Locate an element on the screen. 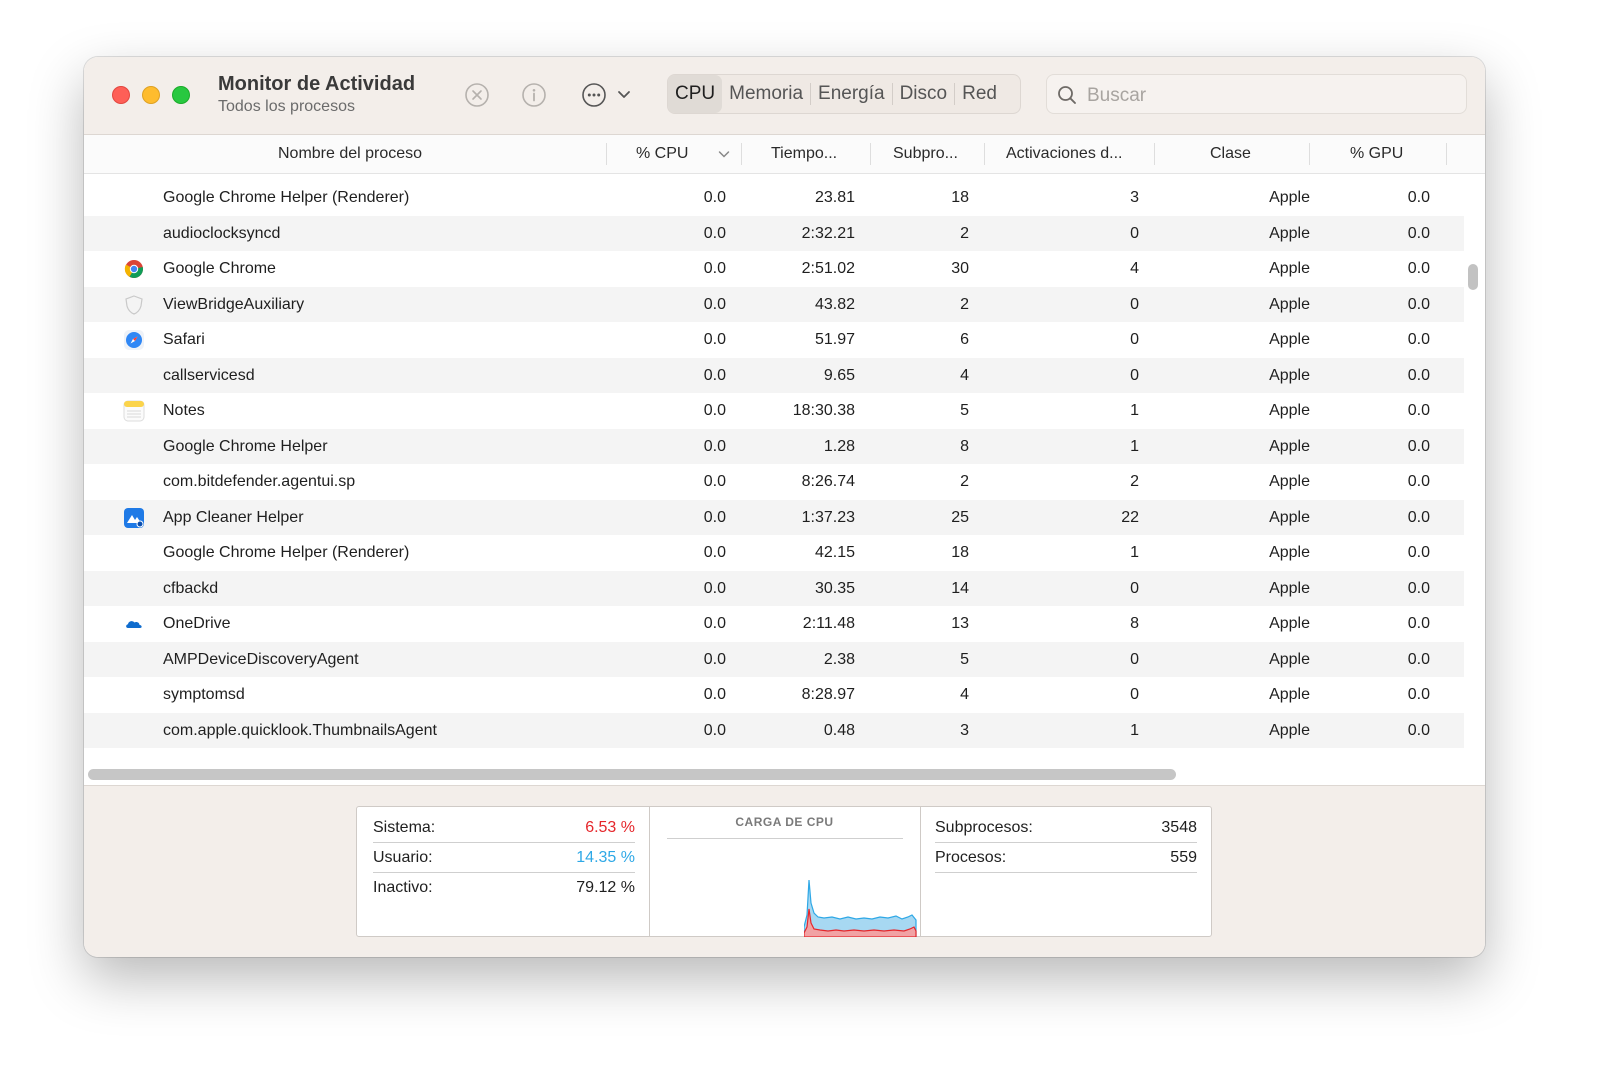  column-class: Clase is located at coordinates (1230, 153).